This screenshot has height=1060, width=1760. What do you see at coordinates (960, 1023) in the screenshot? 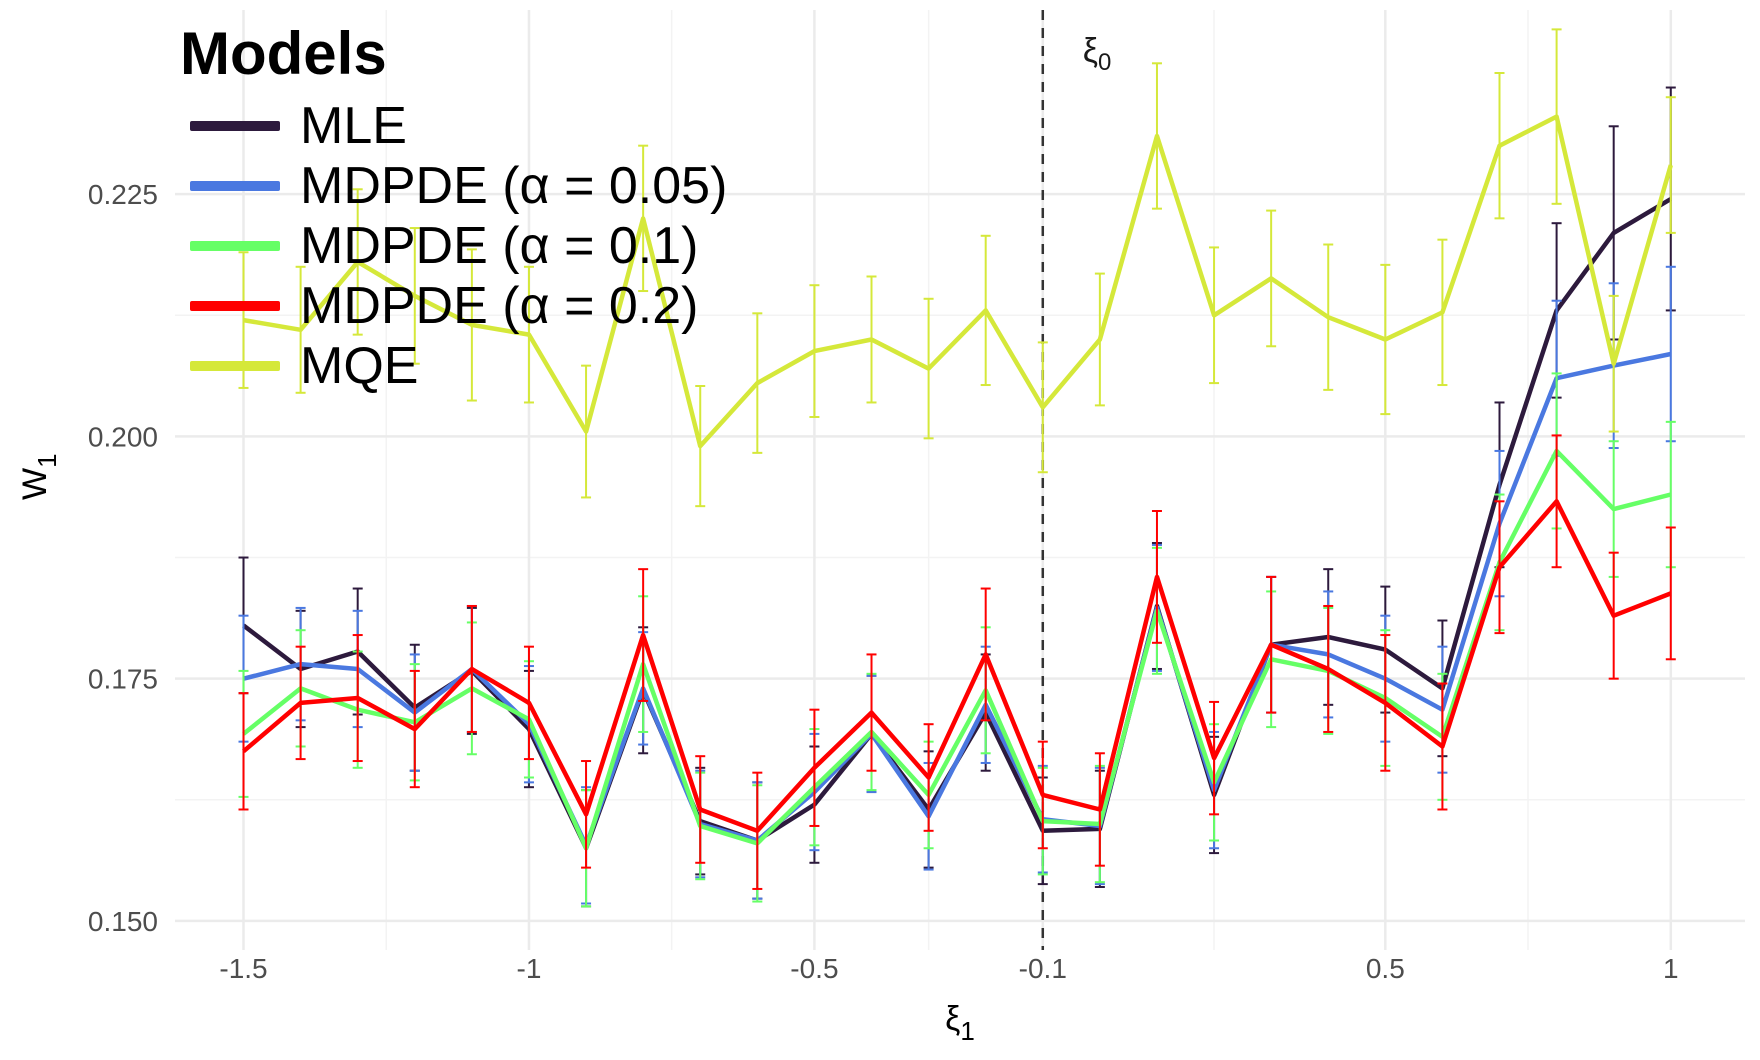
I see `x-axis-title: ξ1` at bounding box center [960, 1023].